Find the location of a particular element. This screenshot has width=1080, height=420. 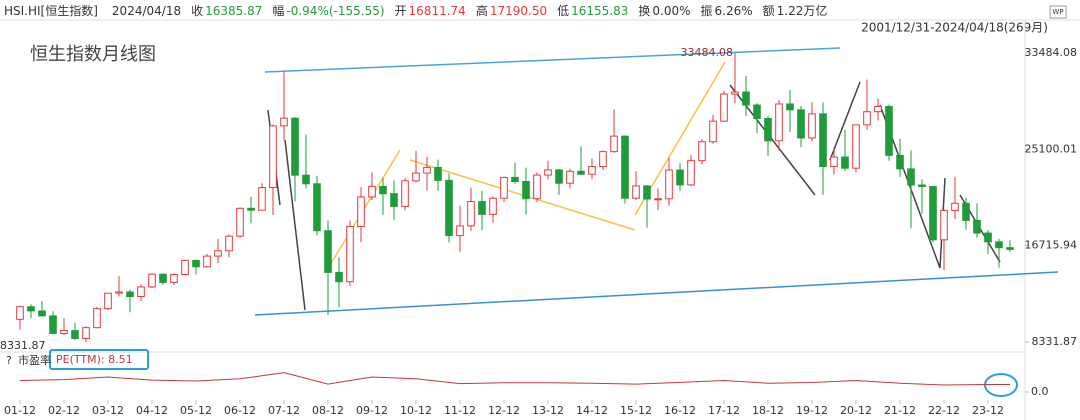

field-value: 6.26% is located at coordinates (734, 11).